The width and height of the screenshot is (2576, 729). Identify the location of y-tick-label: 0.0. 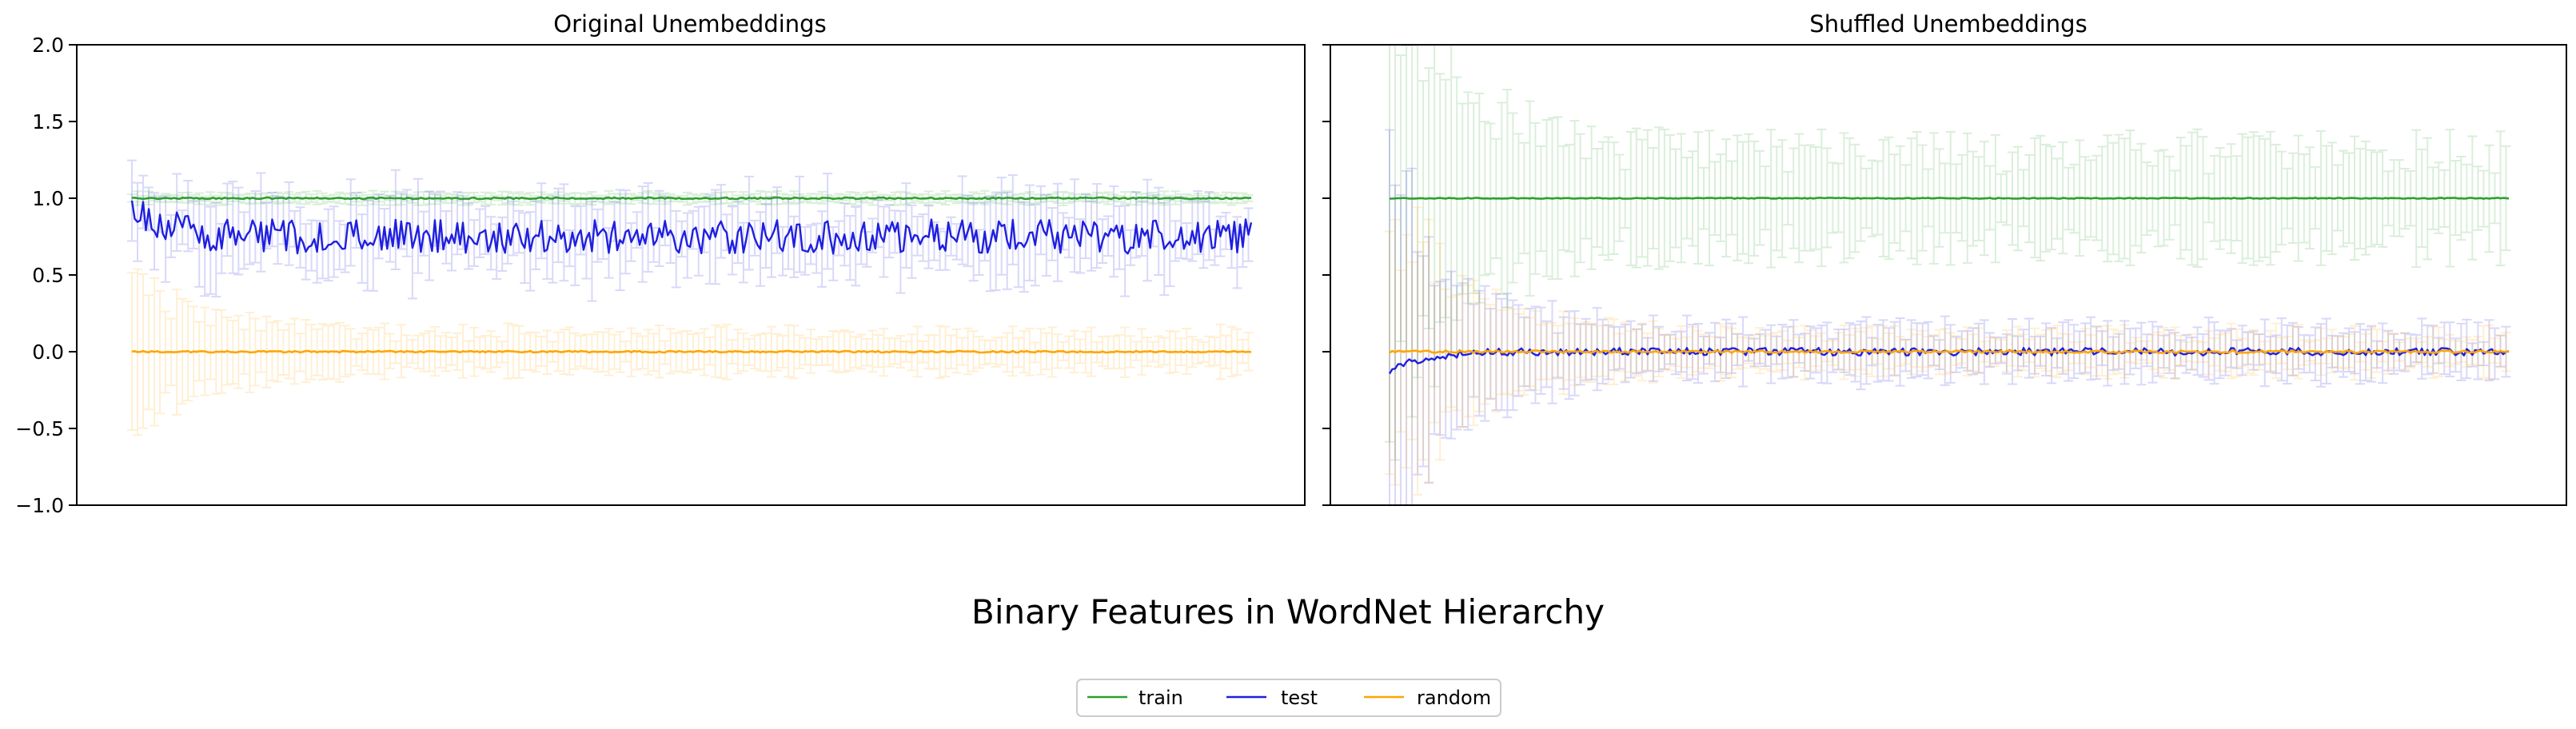
(48, 352).